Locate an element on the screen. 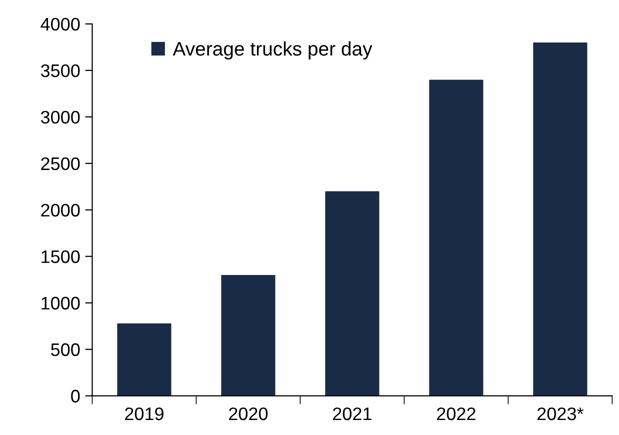  y-tick-label: 1500 is located at coordinates (61, 257).